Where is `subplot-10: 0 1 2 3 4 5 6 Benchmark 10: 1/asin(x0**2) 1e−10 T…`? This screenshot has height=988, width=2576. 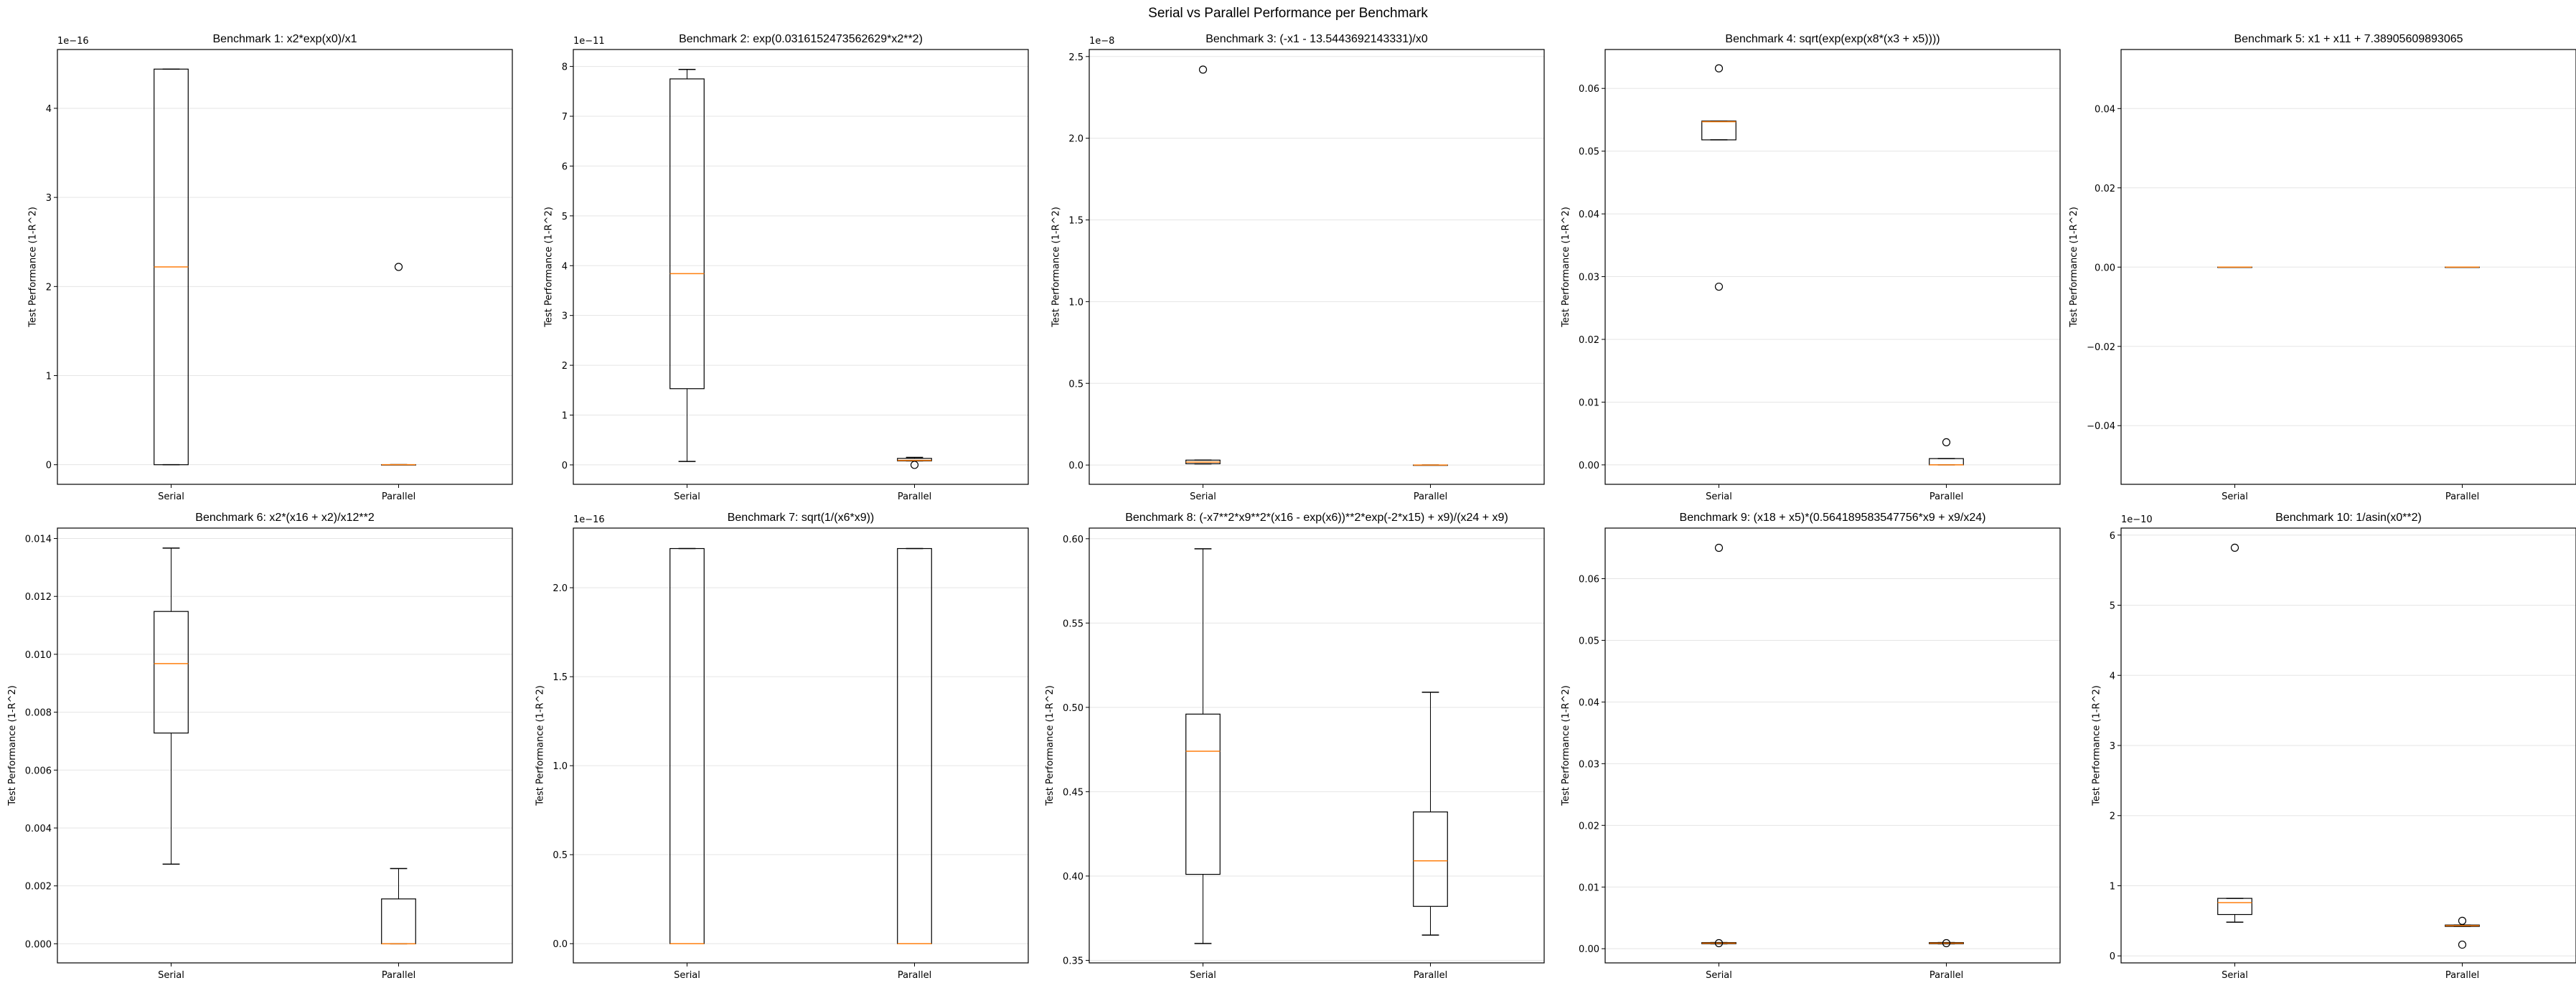 subplot-10: 0 1 2 3 4 5 6 Benchmark 10: 1/asin(x0**2) 1e−10 T… is located at coordinates (2334, 746).